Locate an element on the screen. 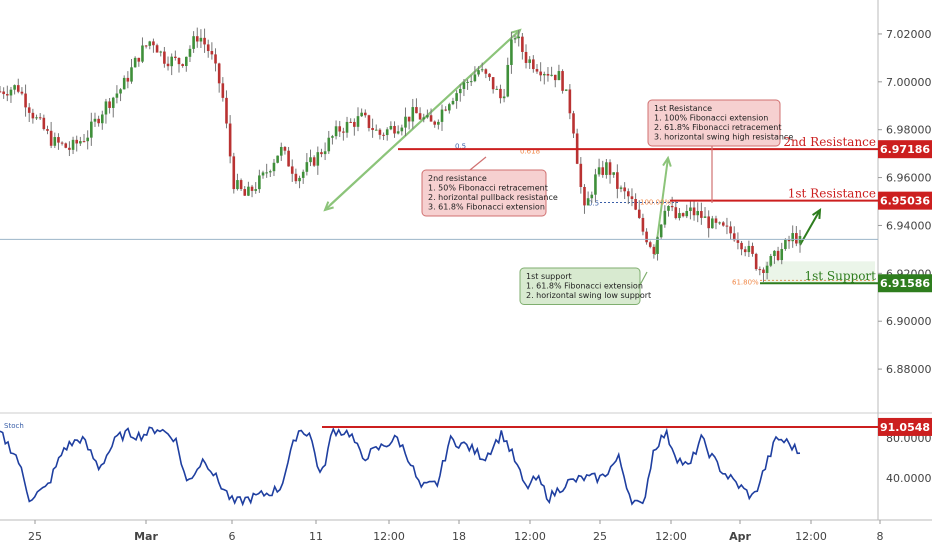 This screenshot has height=550, width=932. price-tick-label: 6.96000 is located at coordinates (909, 178).